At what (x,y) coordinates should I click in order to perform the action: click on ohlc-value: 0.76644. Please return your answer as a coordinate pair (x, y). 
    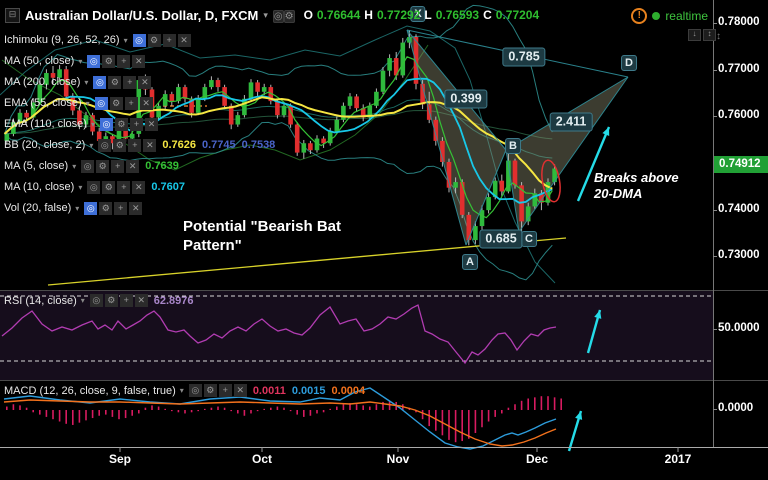
    Looking at the image, I should click on (338, 15).